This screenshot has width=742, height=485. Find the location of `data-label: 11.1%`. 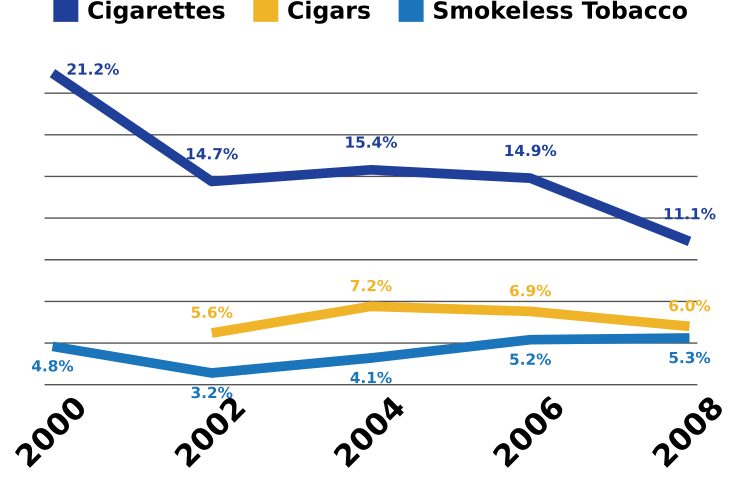

data-label: 11.1% is located at coordinates (690, 214).